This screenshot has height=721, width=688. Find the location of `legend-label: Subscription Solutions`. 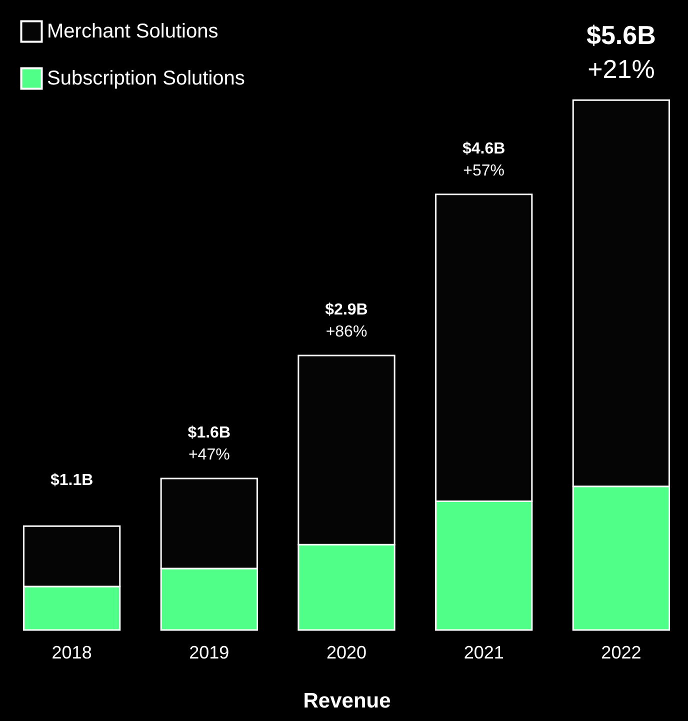

legend-label: Subscription Solutions is located at coordinates (146, 79).